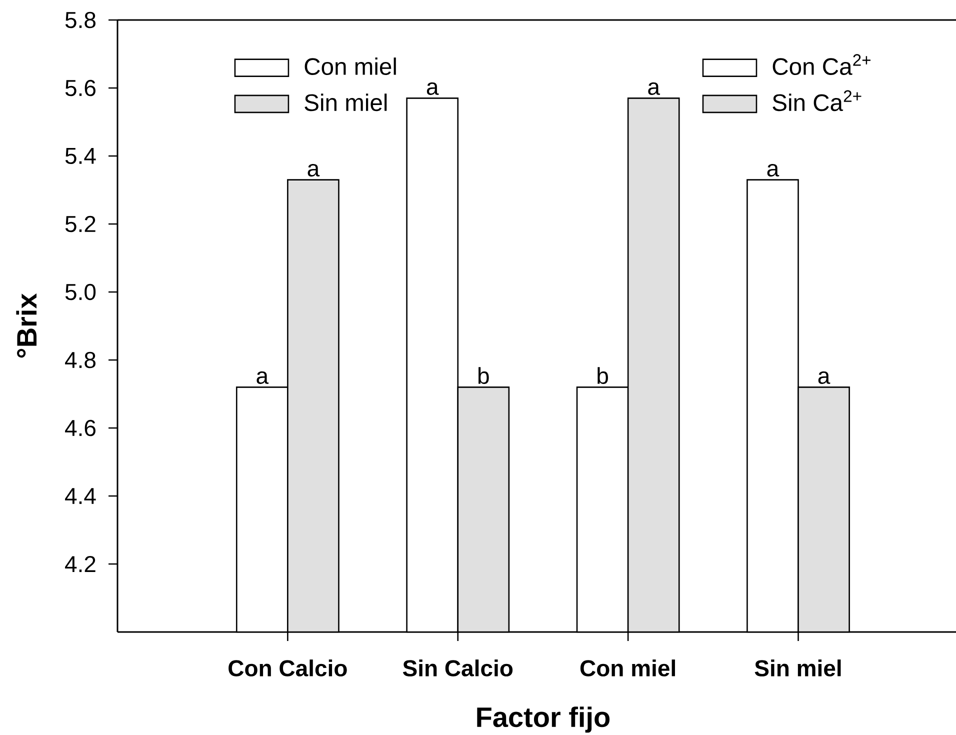  I want to click on legend-label: Sin Ca$^{2+}$, so click(817, 101).